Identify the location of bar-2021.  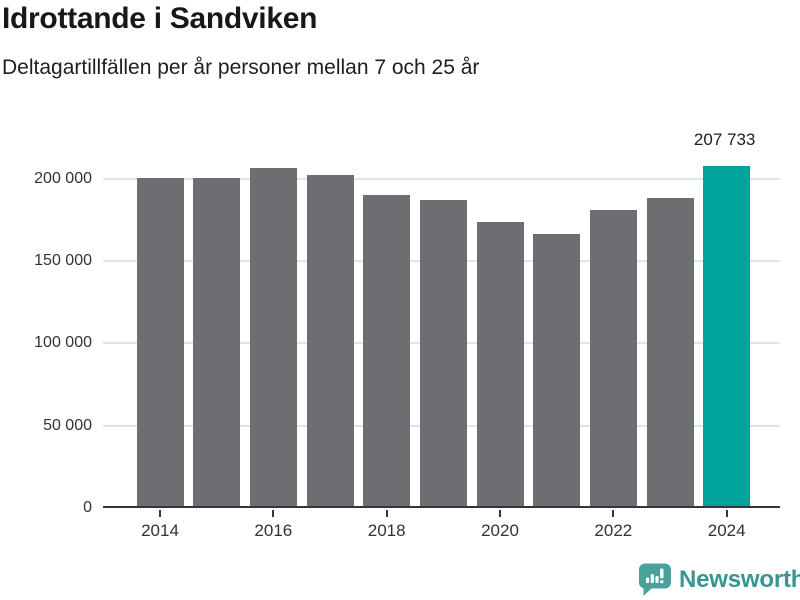
(557, 370).